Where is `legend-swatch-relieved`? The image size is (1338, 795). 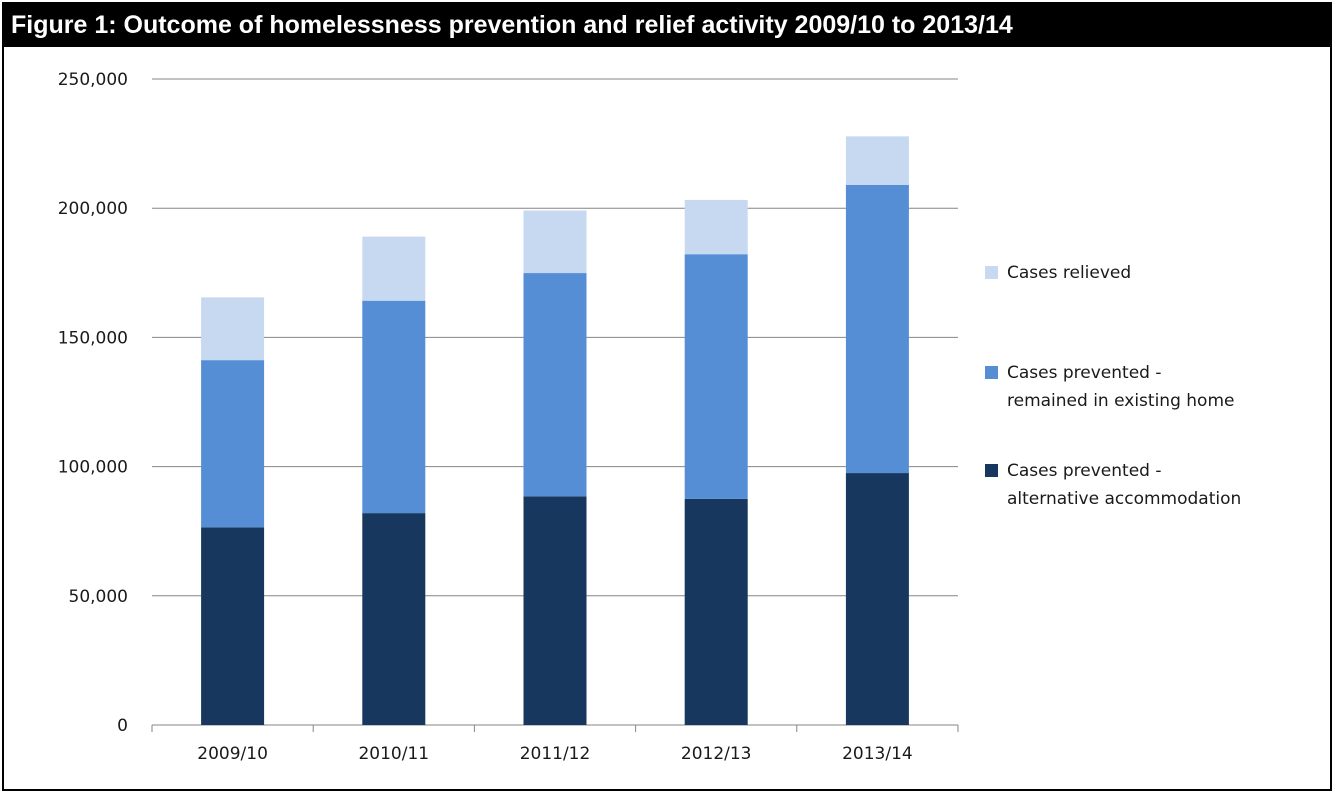 legend-swatch-relieved is located at coordinates (991, 272).